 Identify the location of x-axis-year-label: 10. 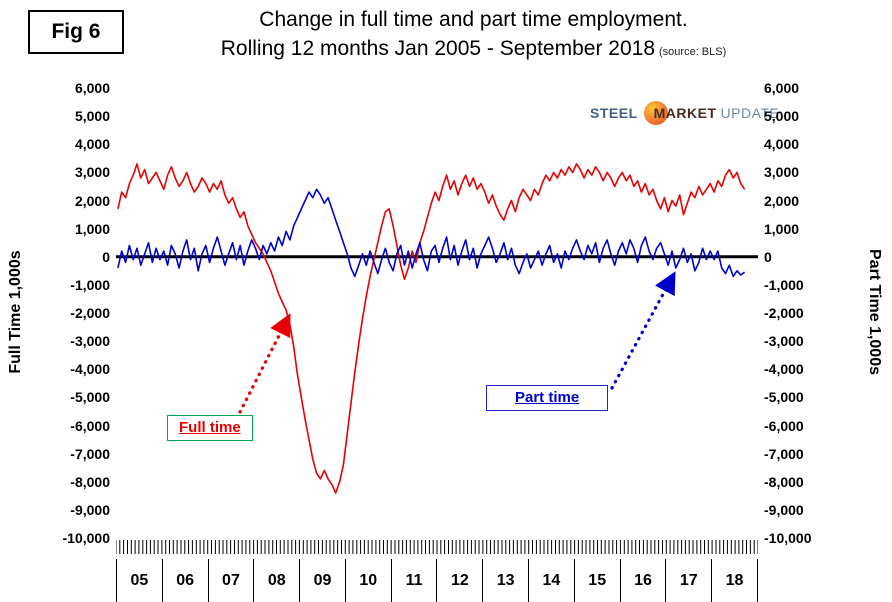
(367, 580).